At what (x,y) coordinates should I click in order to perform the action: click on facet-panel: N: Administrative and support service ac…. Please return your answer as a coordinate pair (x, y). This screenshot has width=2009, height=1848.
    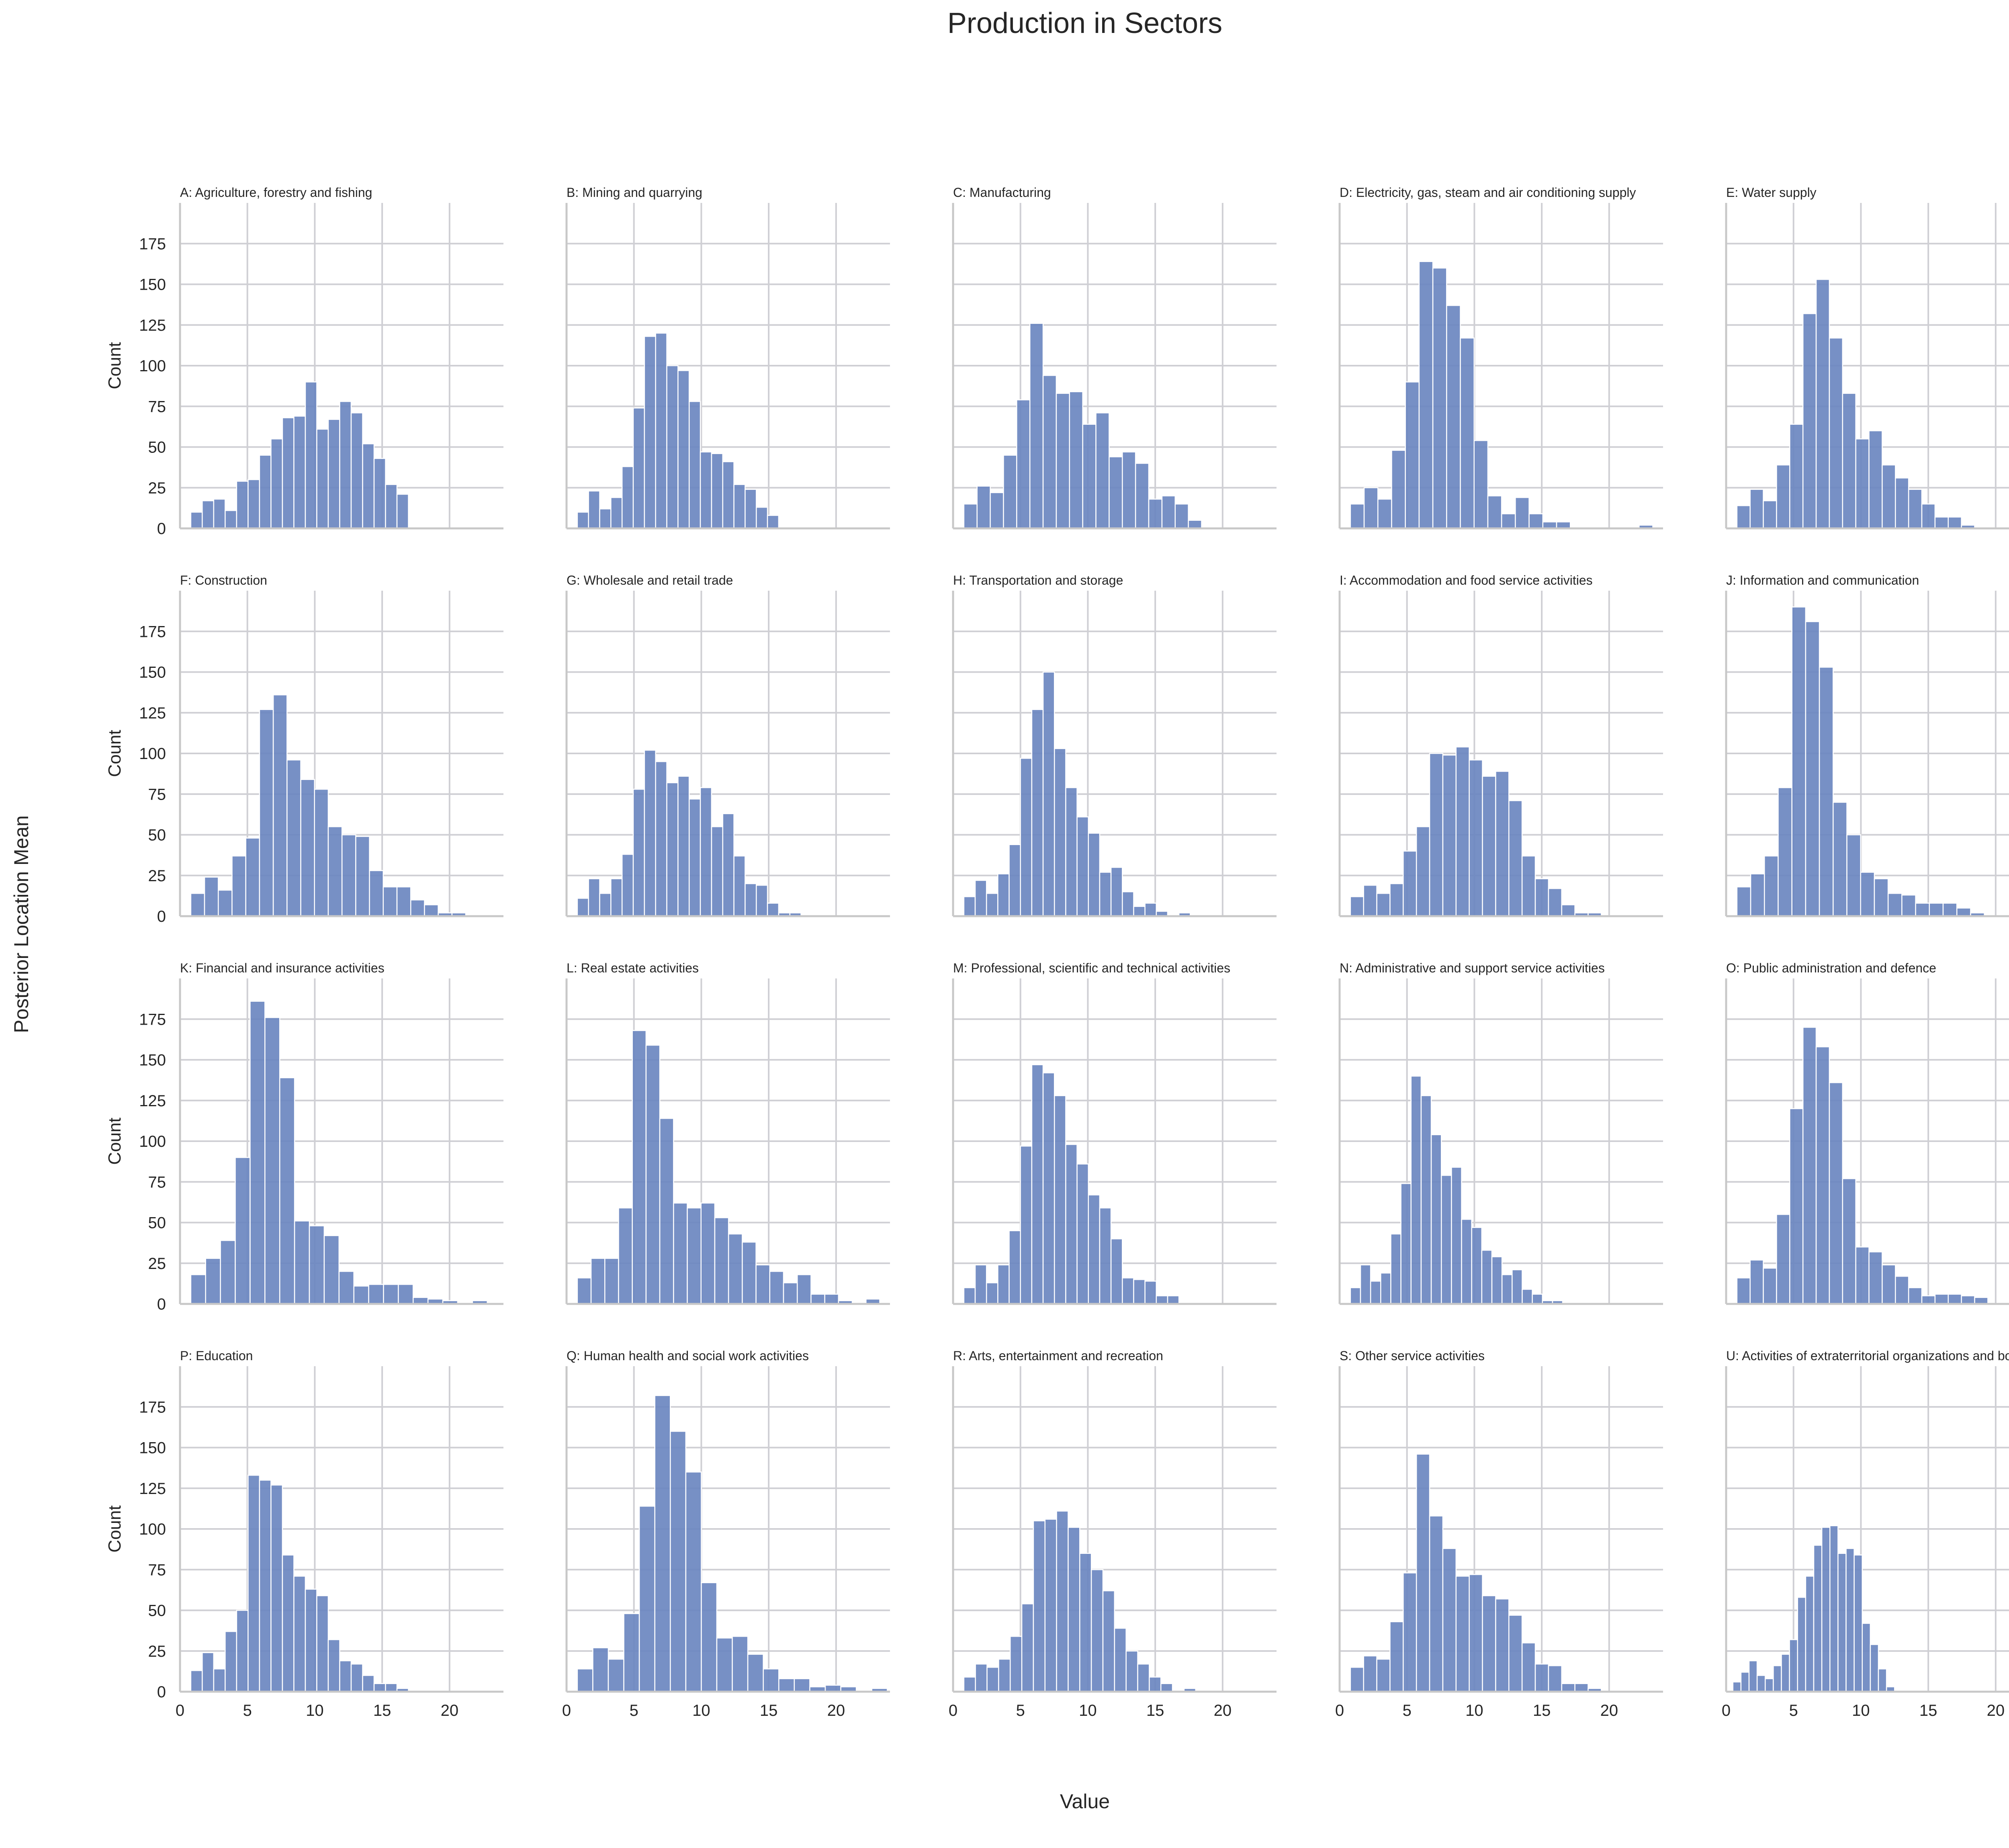
    Looking at the image, I should click on (1500, 1133).